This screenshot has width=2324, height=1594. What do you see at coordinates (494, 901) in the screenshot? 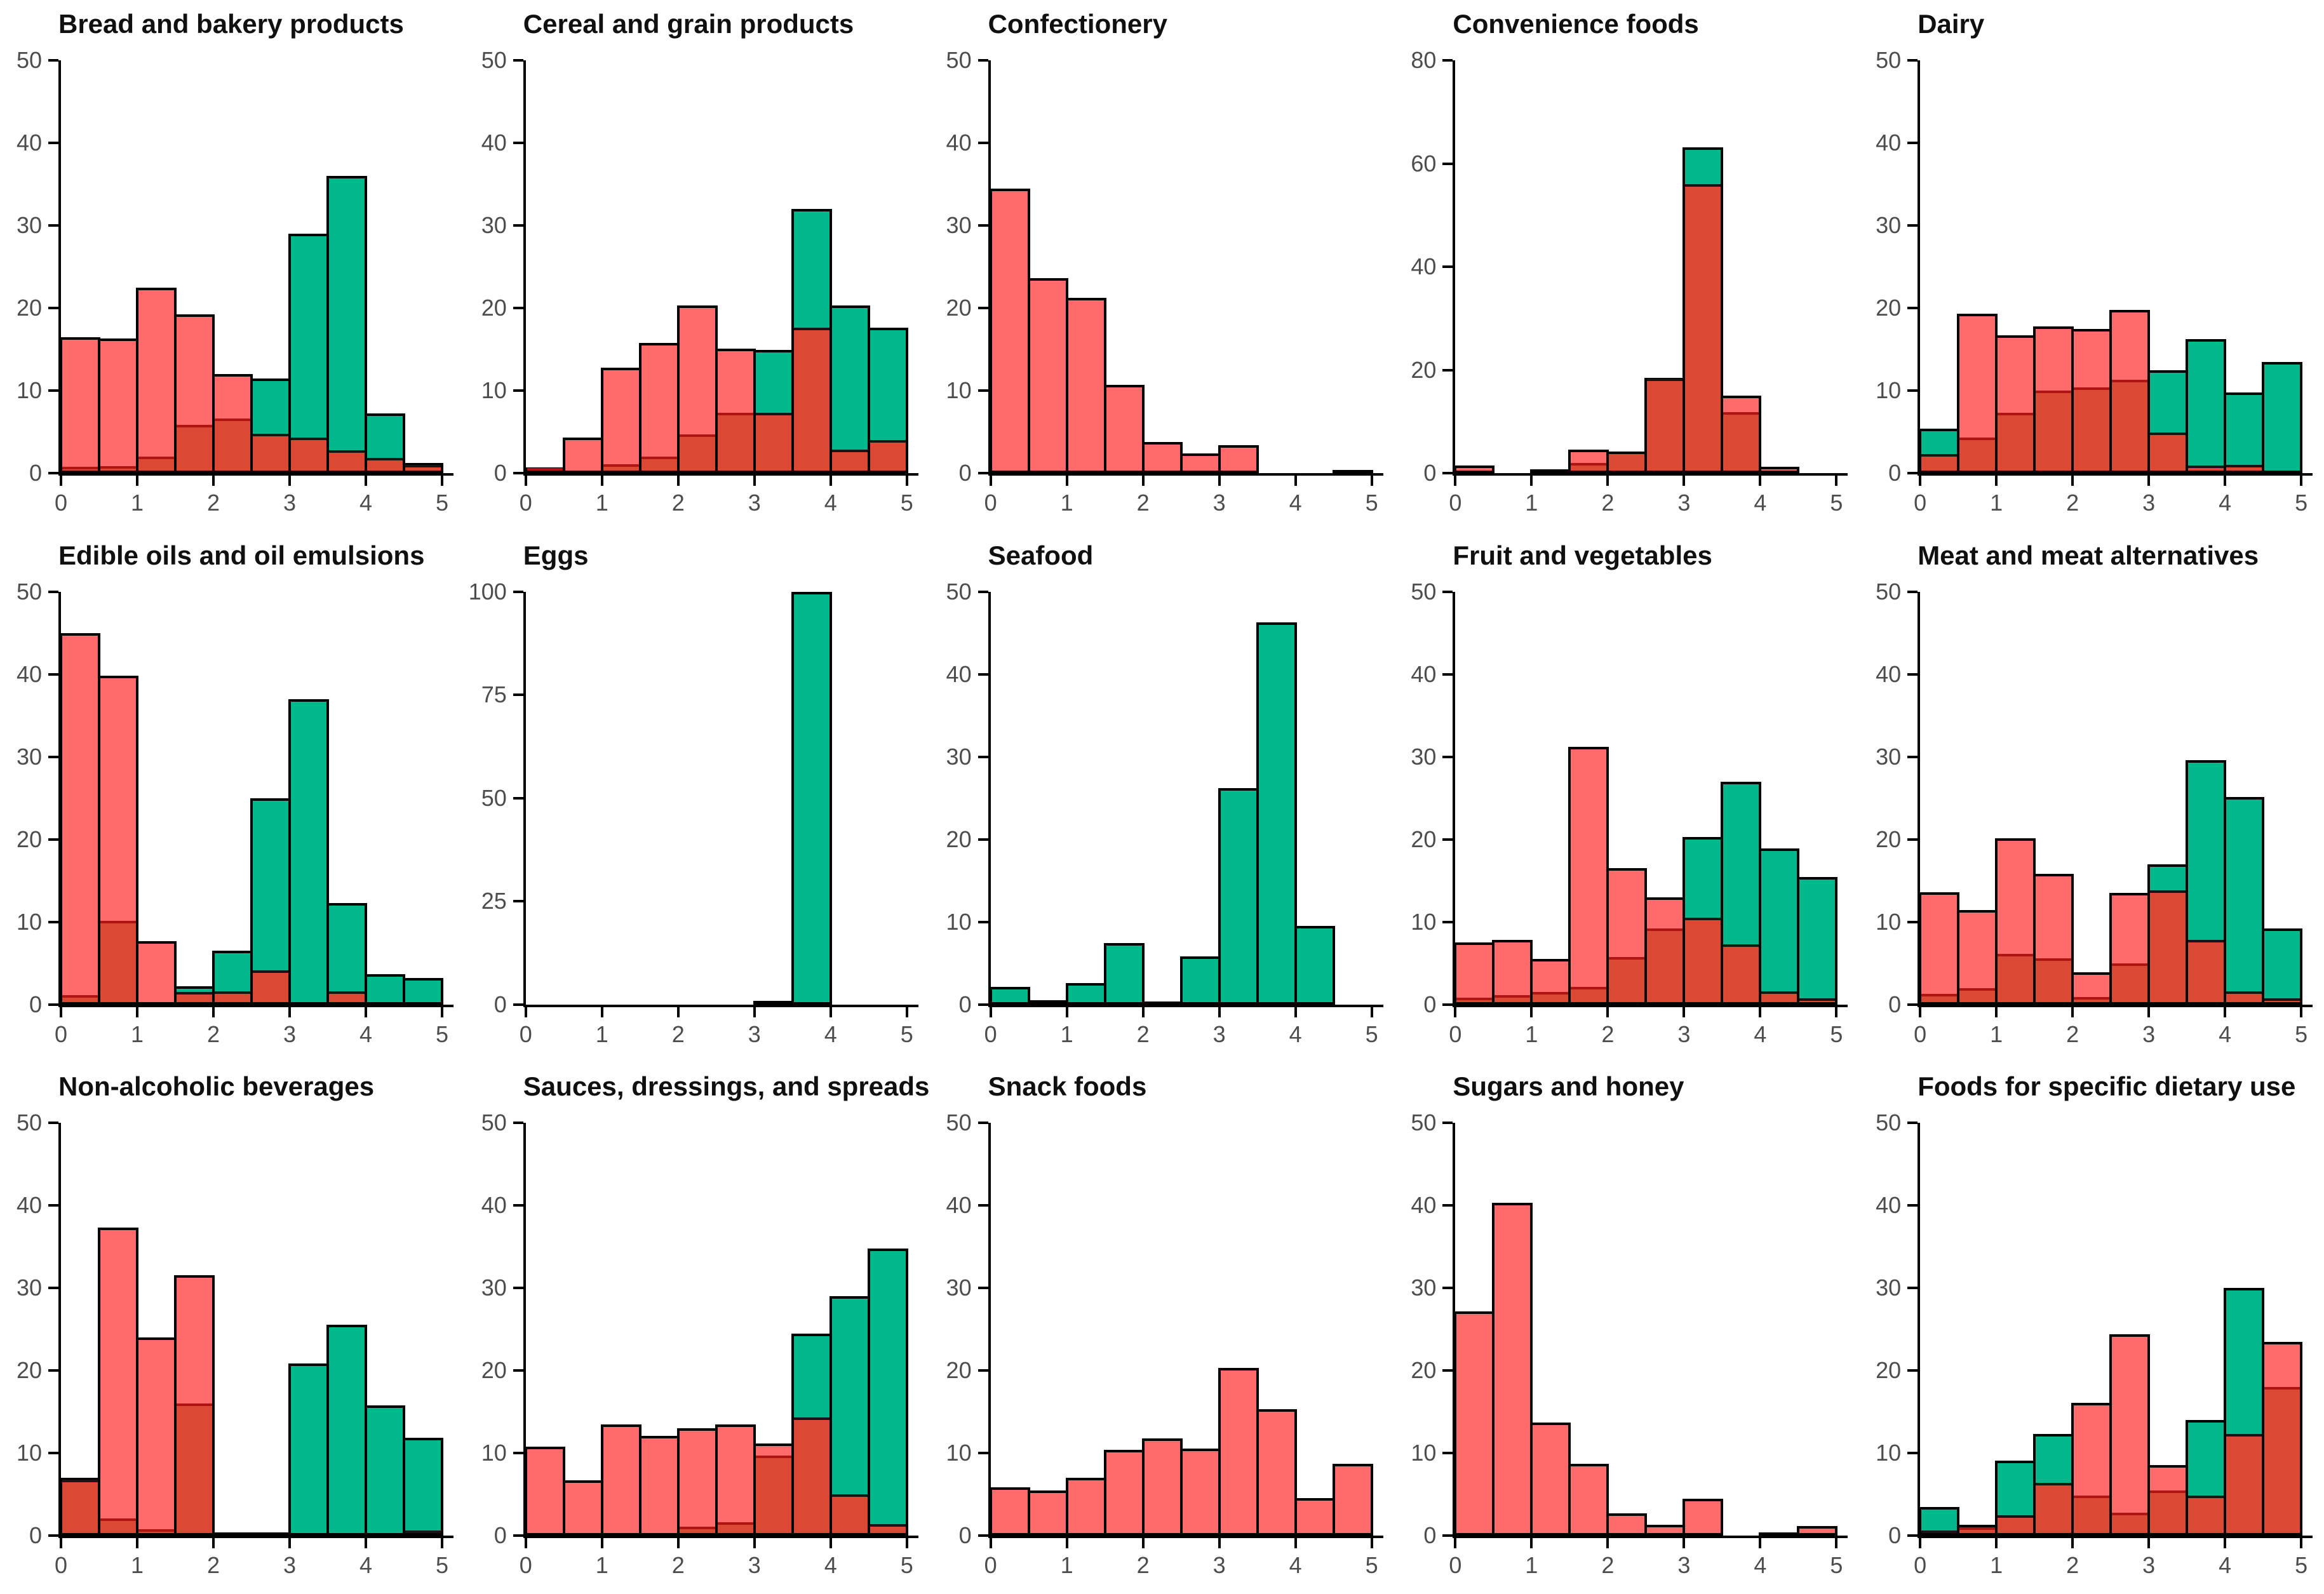
I see `y-axis-tick-label: 25` at bounding box center [494, 901].